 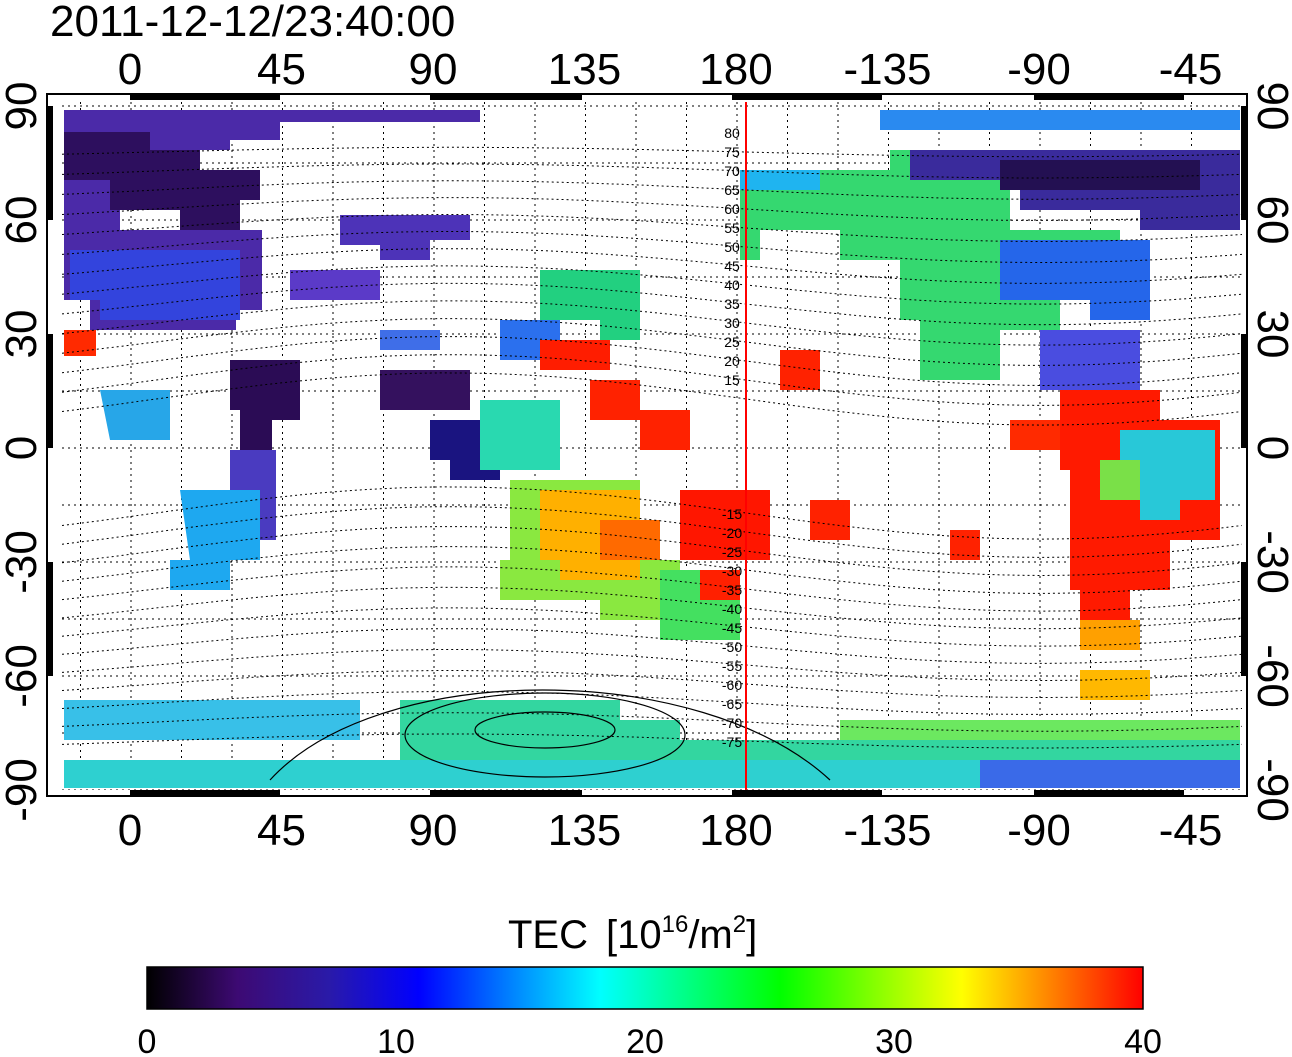 I want to click on mlat-label: -70, so click(x=732, y=723).